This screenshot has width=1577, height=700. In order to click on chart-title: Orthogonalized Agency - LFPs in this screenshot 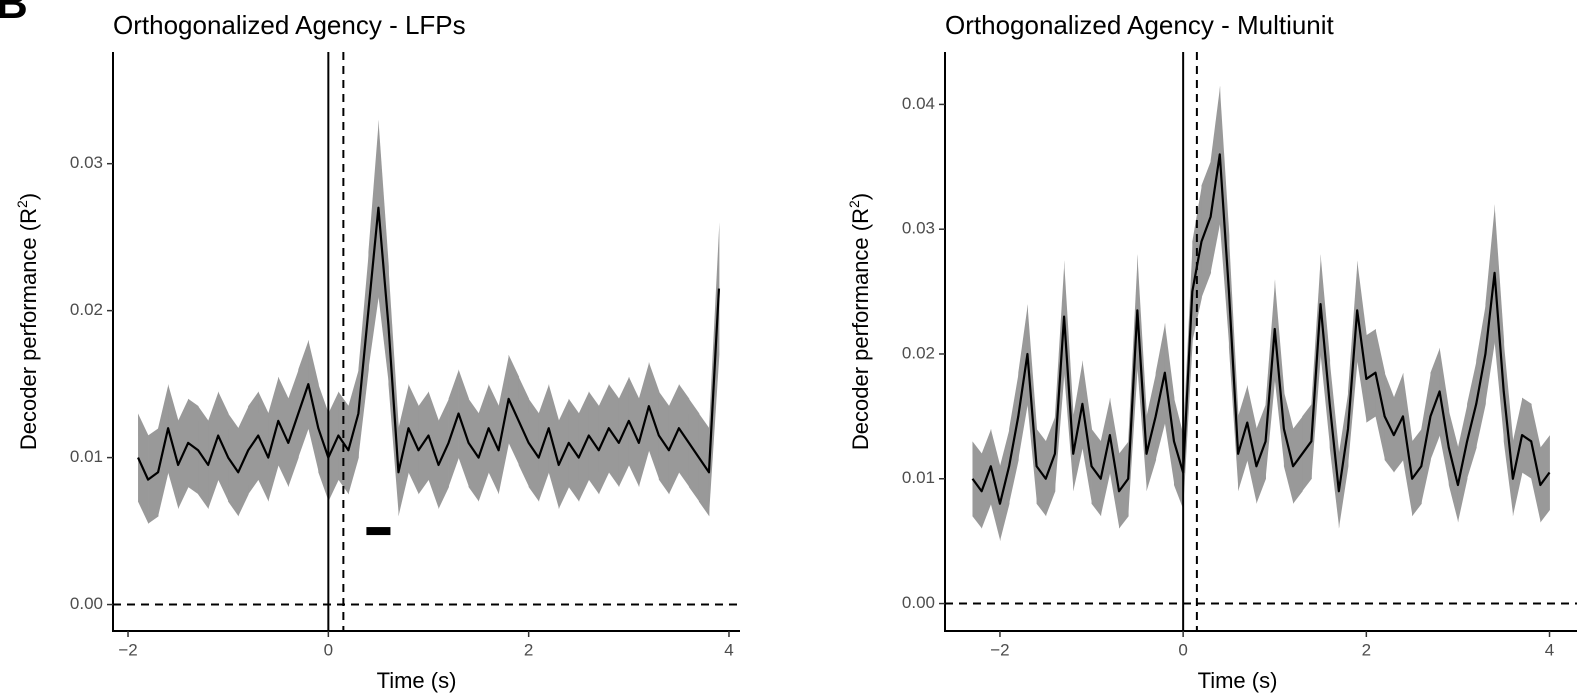, I will do `click(289, 25)`.